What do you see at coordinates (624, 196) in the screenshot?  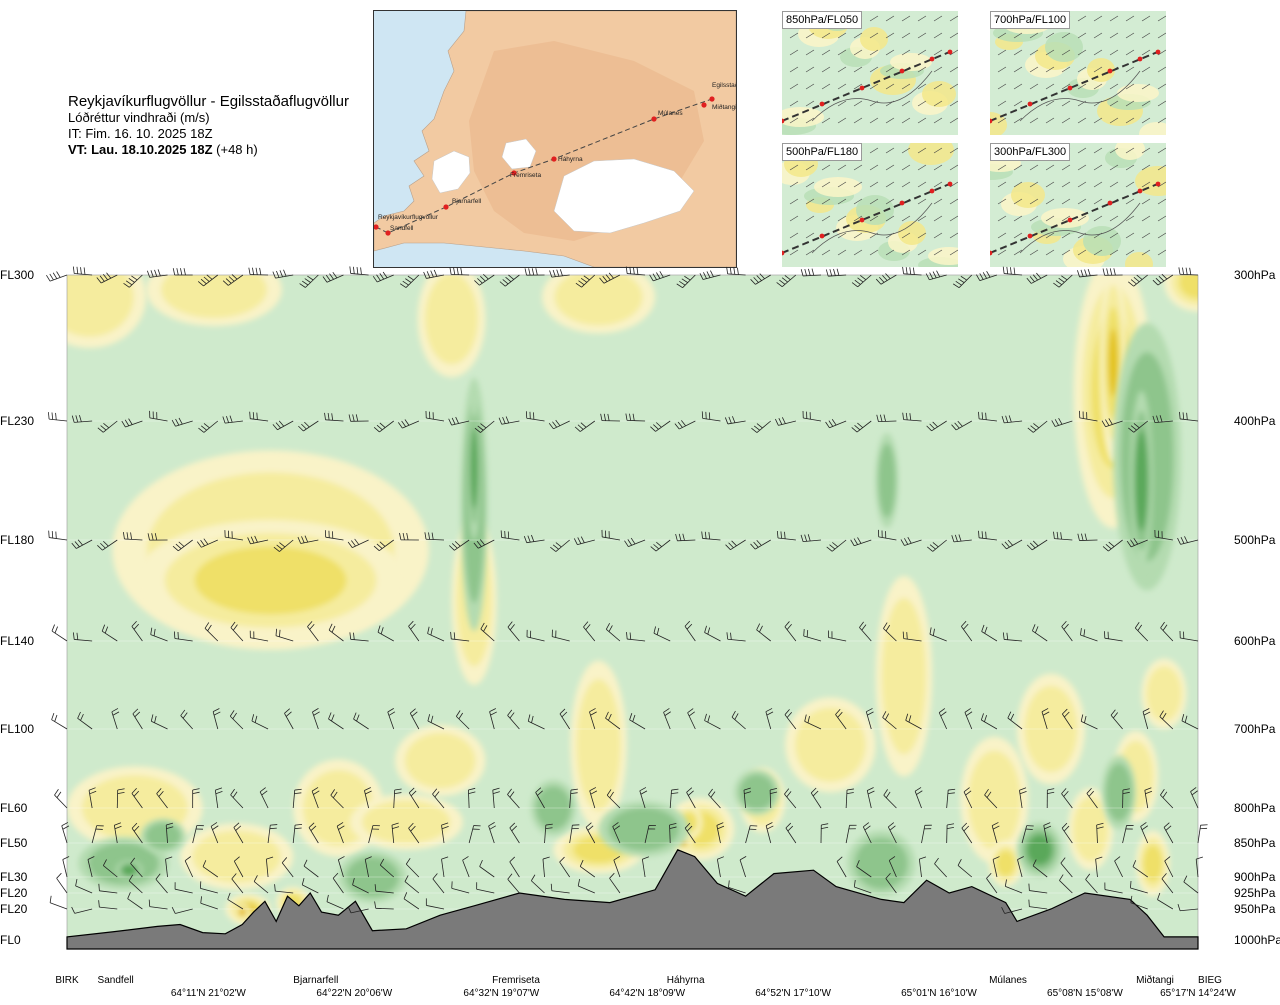 I see `vatnajokull-glacier` at bounding box center [624, 196].